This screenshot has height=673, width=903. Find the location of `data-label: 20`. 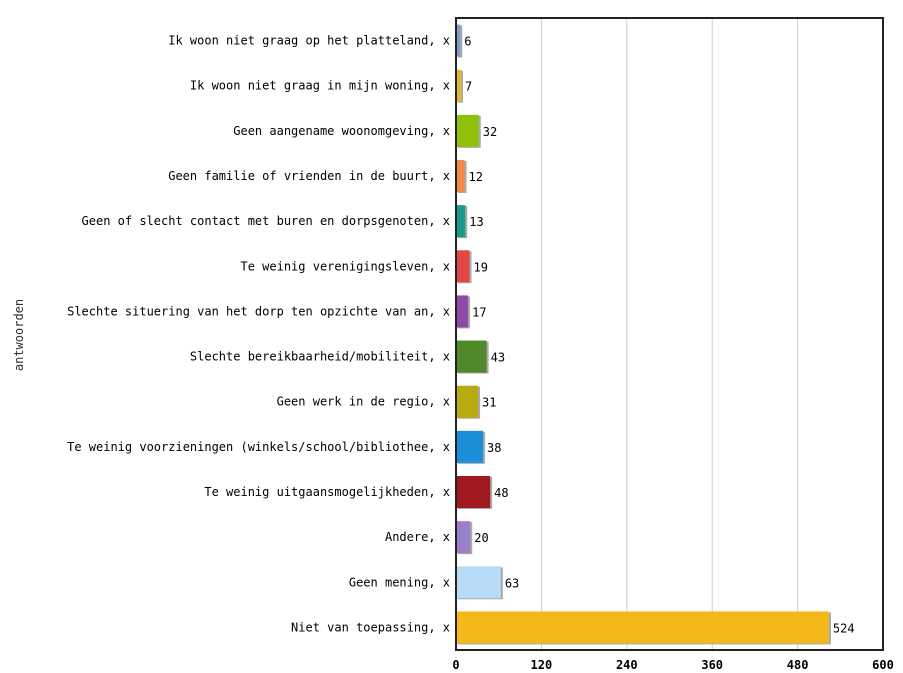

data-label: 20 is located at coordinates (481, 538).